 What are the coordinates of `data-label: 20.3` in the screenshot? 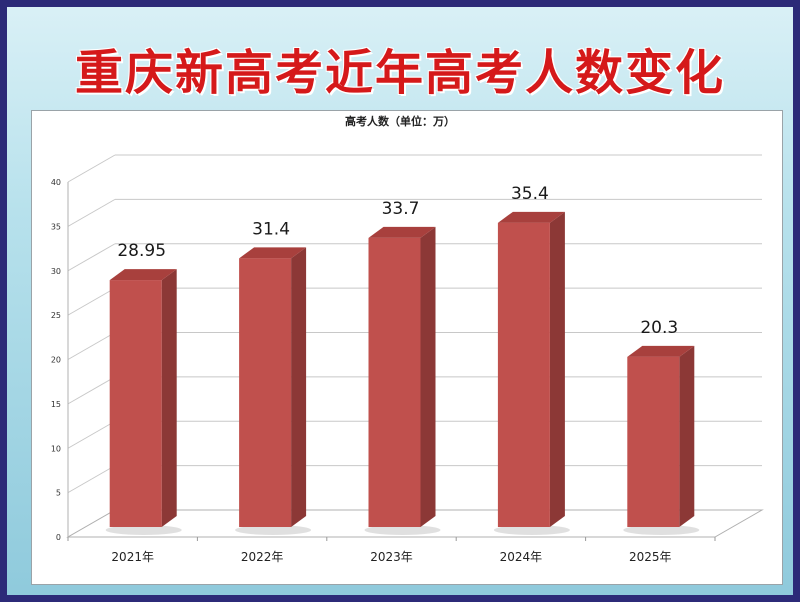 It's located at (659, 328).